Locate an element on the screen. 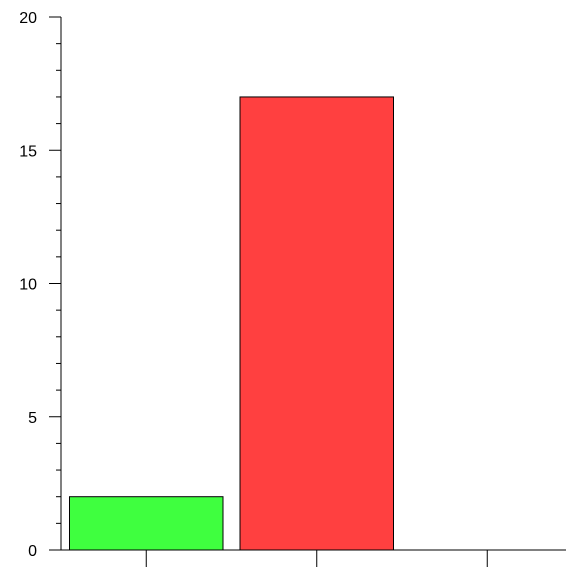 The height and width of the screenshot is (568, 569). y-tick-label: 15 is located at coordinates (28, 151).